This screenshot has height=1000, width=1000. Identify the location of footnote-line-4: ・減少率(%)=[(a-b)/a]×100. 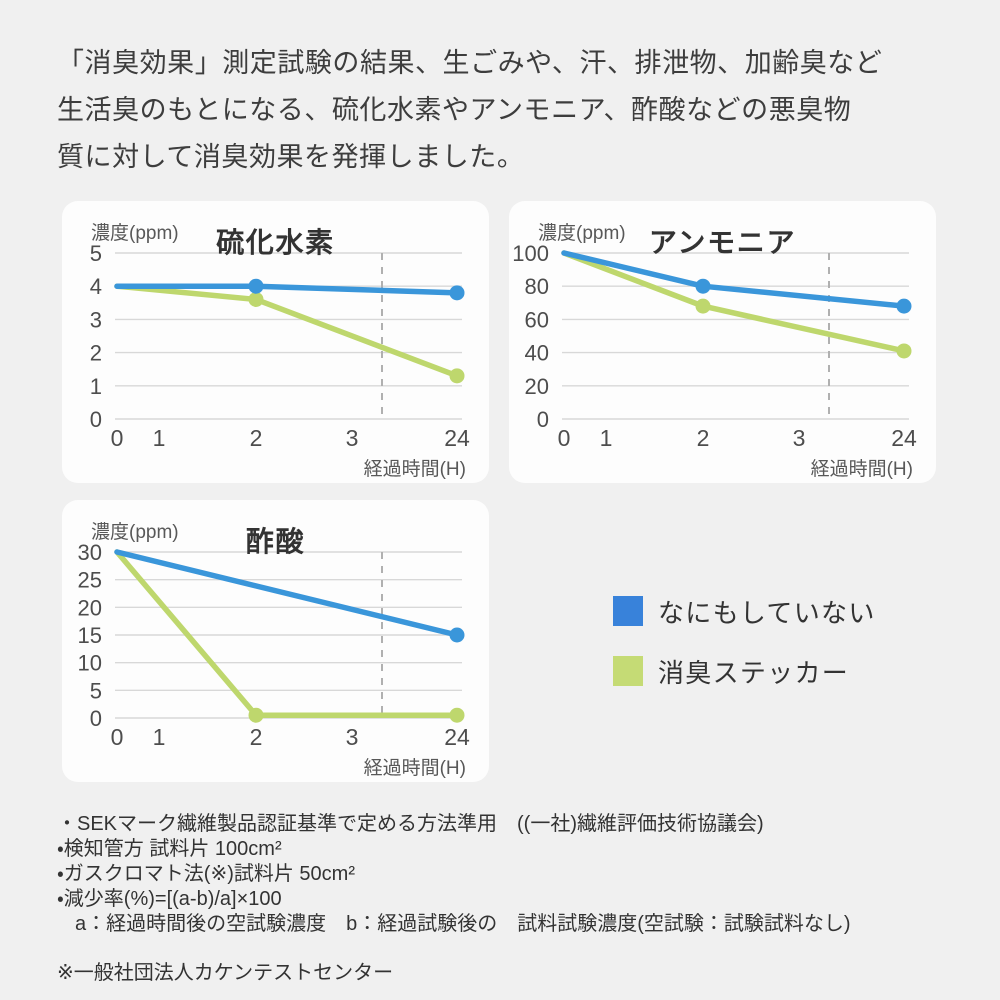
(169, 899).